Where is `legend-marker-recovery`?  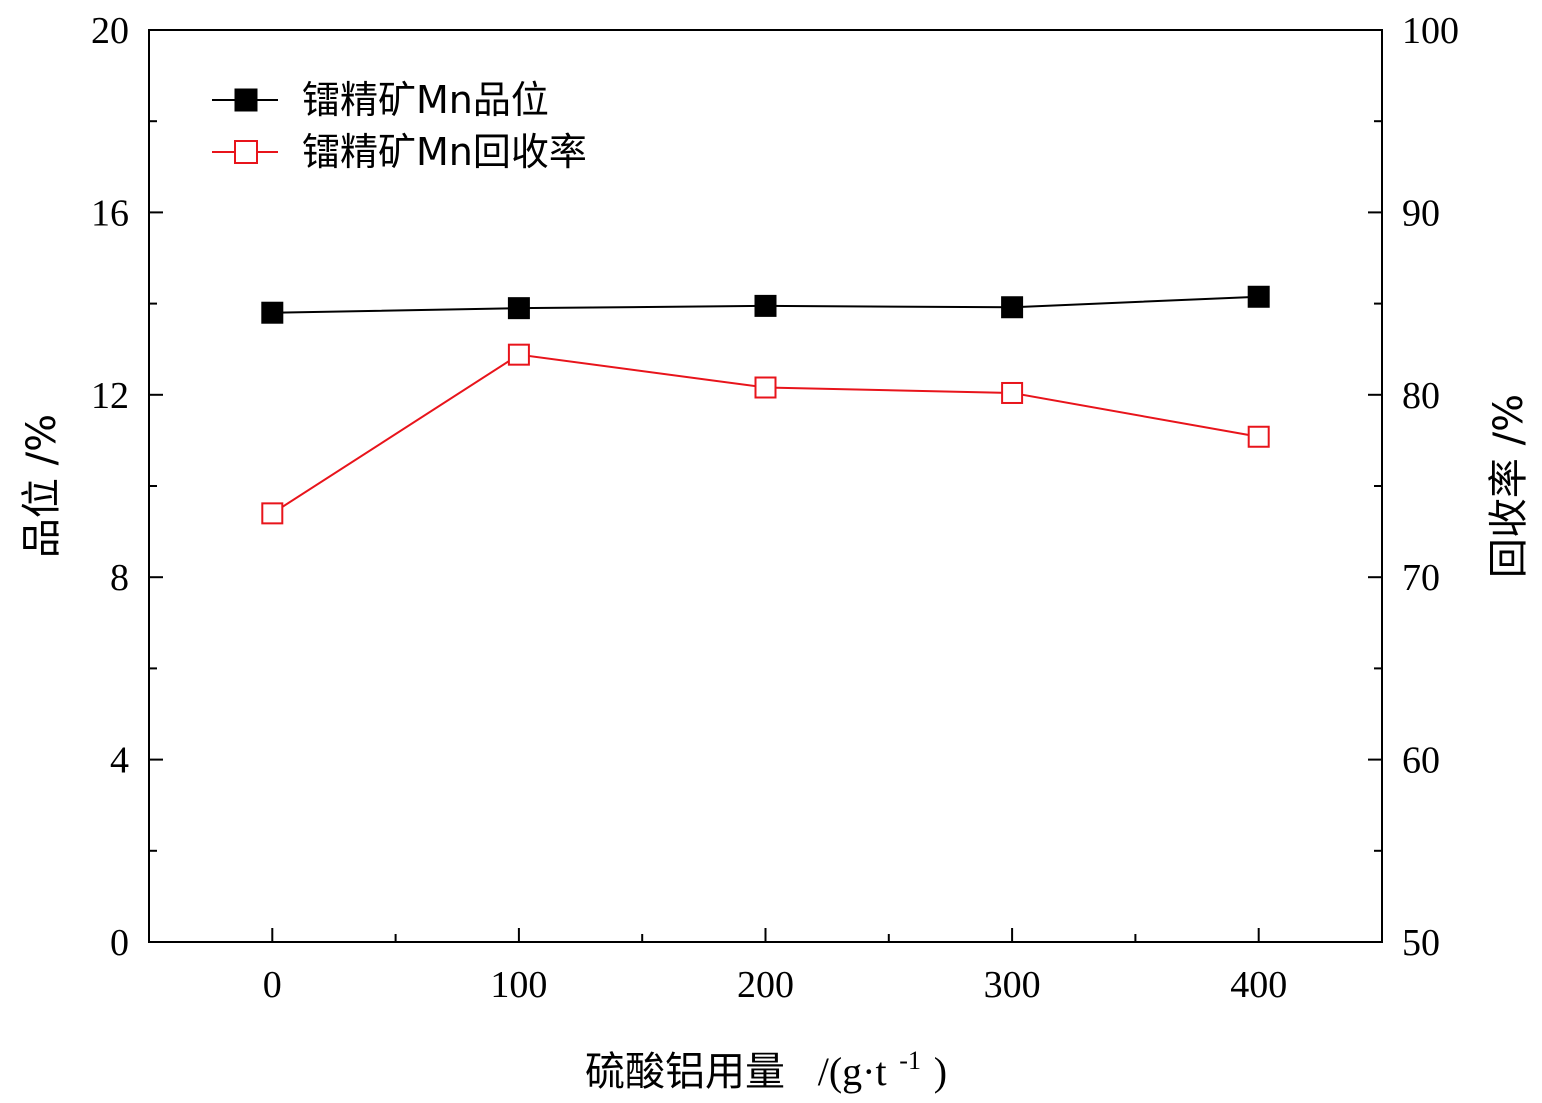 legend-marker-recovery is located at coordinates (246, 152).